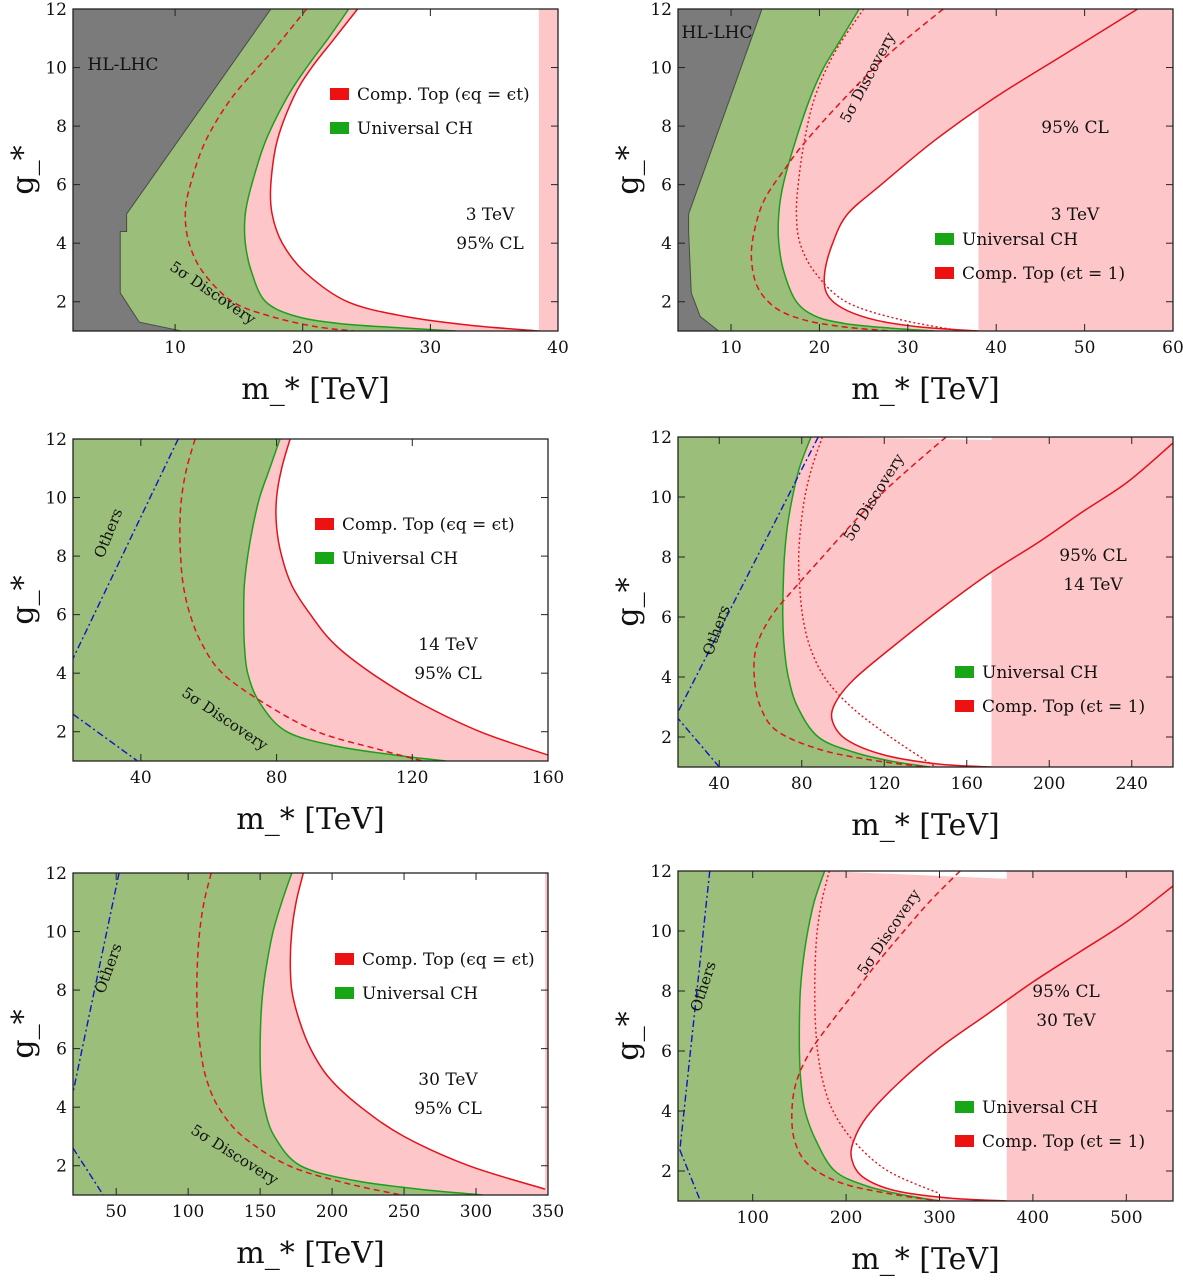 The width and height of the screenshot is (1183, 1285). I want to click on x-tick-label: 80, so click(802, 784).